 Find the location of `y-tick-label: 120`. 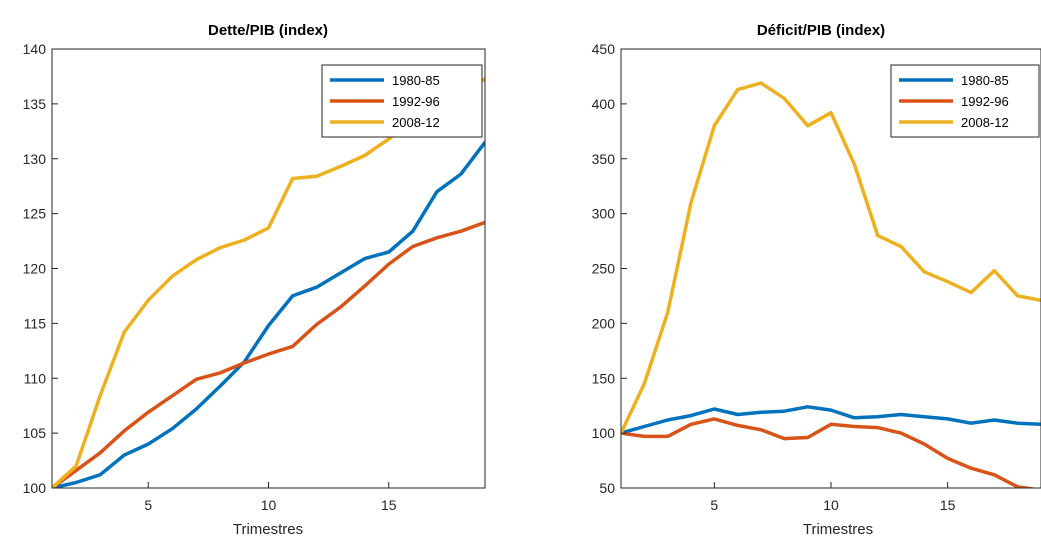

y-tick-label: 120 is located at coordinates (35, 269).